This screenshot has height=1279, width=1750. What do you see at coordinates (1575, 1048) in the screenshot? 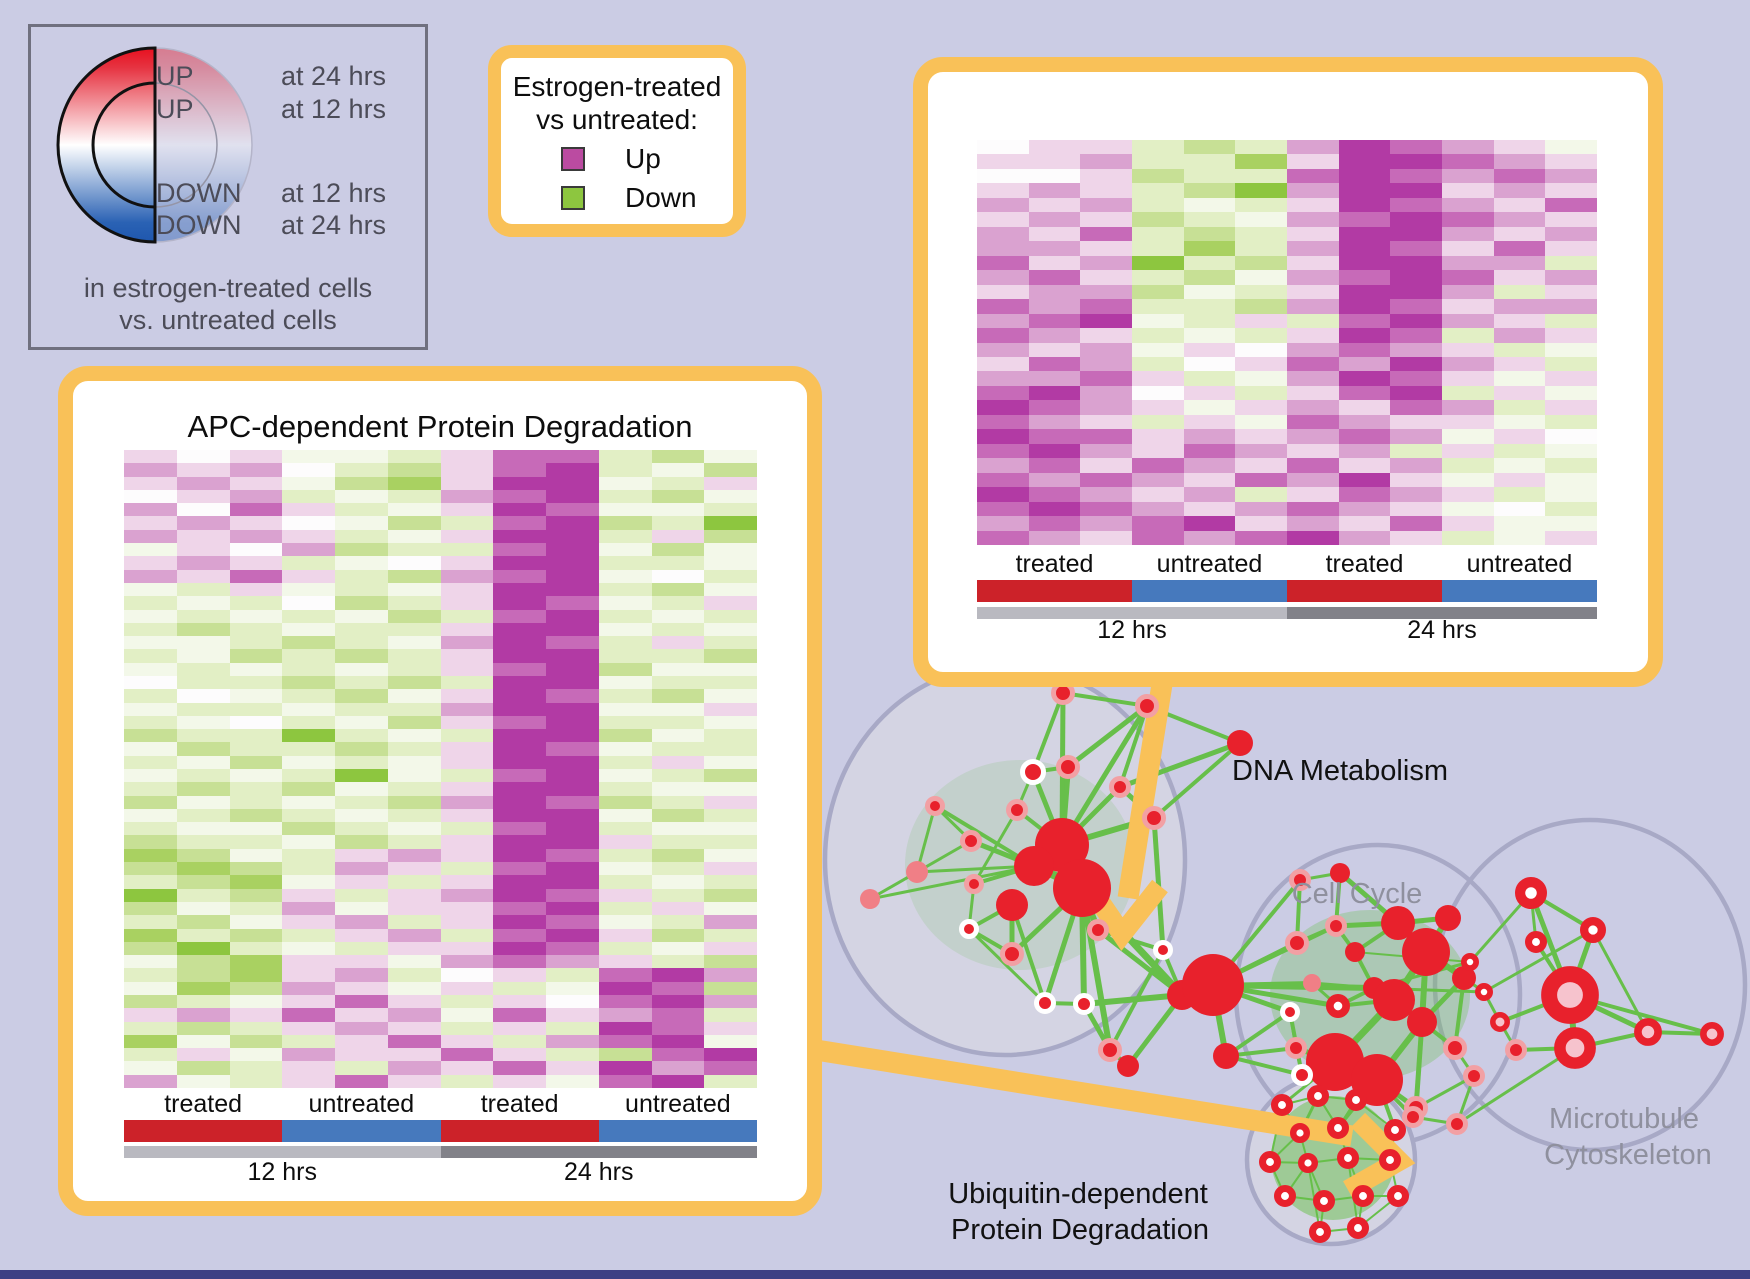
I see `network-node-pink-core` at bounding box center [1575, 1048].